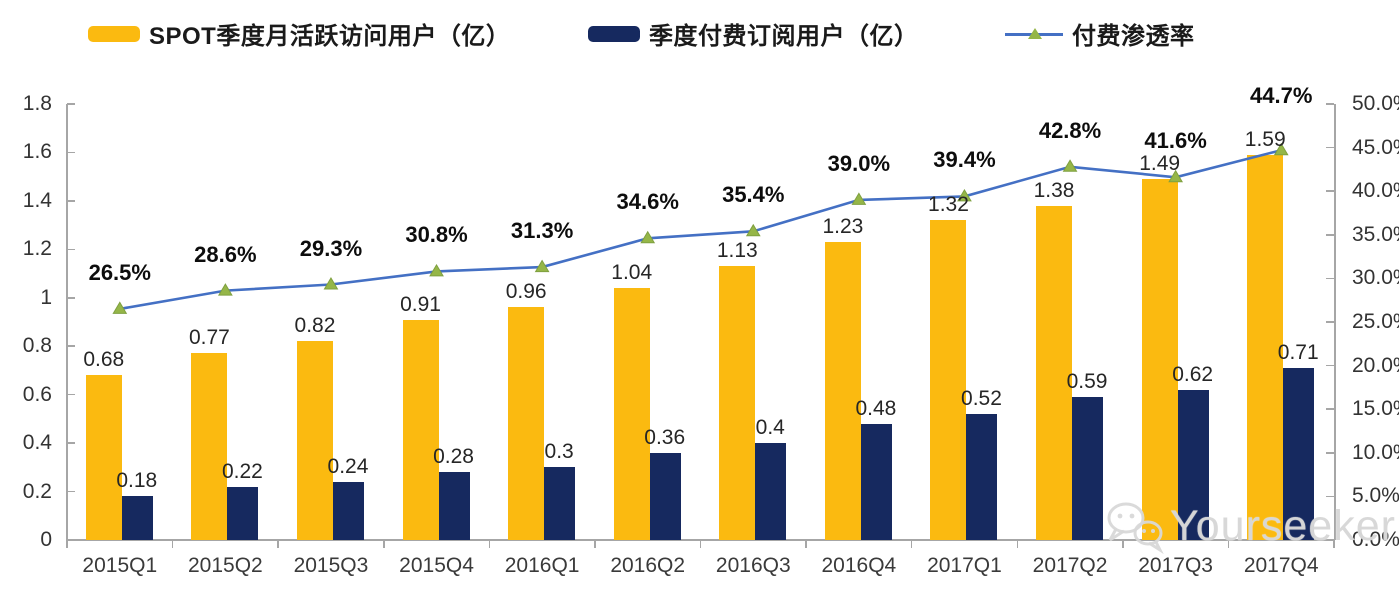 This screenshot has height=596, width=1399. Describe the element at coordinates (331, 248) in the screenshot. I see `penetration-label: 29.3%` at that location.